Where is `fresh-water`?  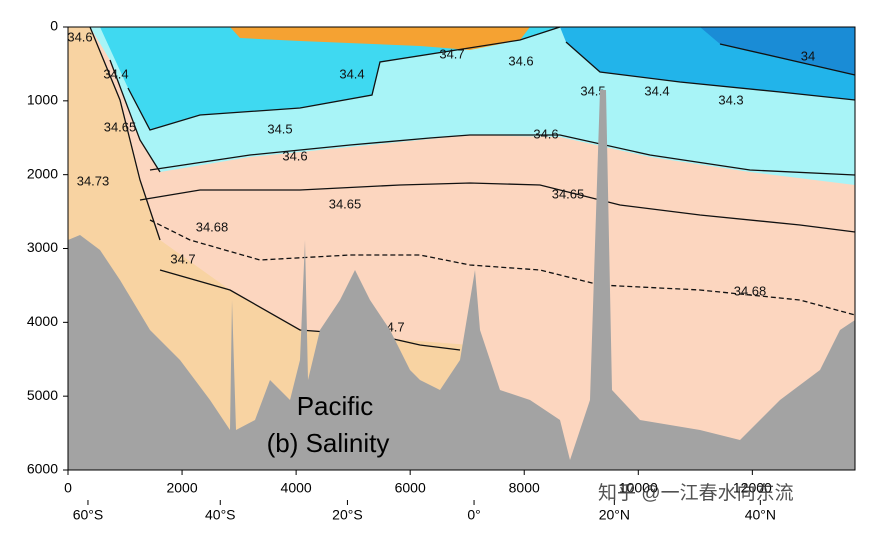
fresh-water is located at coordinates (330, 78).